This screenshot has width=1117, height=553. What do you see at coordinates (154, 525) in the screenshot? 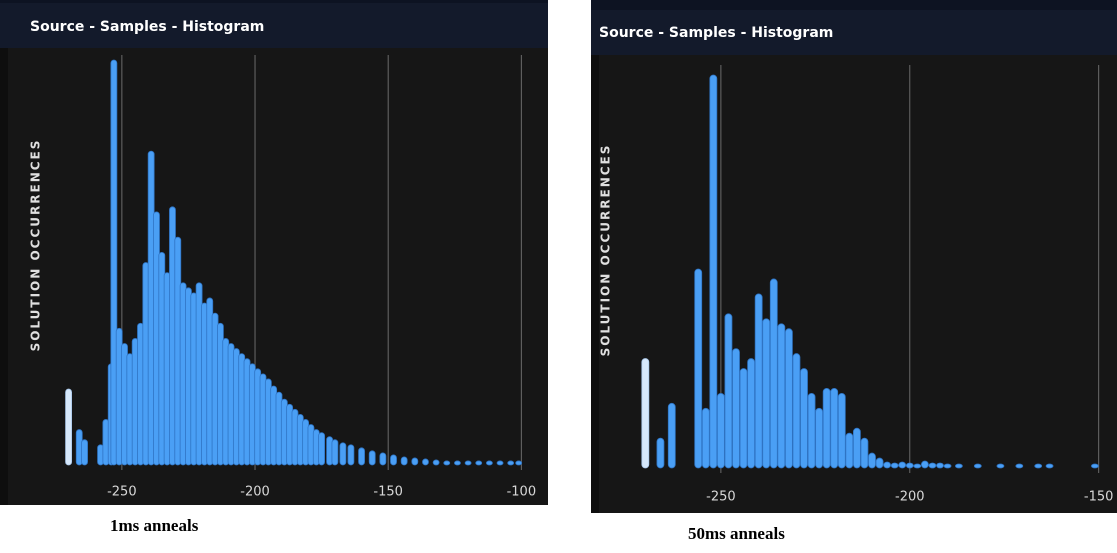
I see `caption: 1ms anneals` at bounding box center [154, 525].